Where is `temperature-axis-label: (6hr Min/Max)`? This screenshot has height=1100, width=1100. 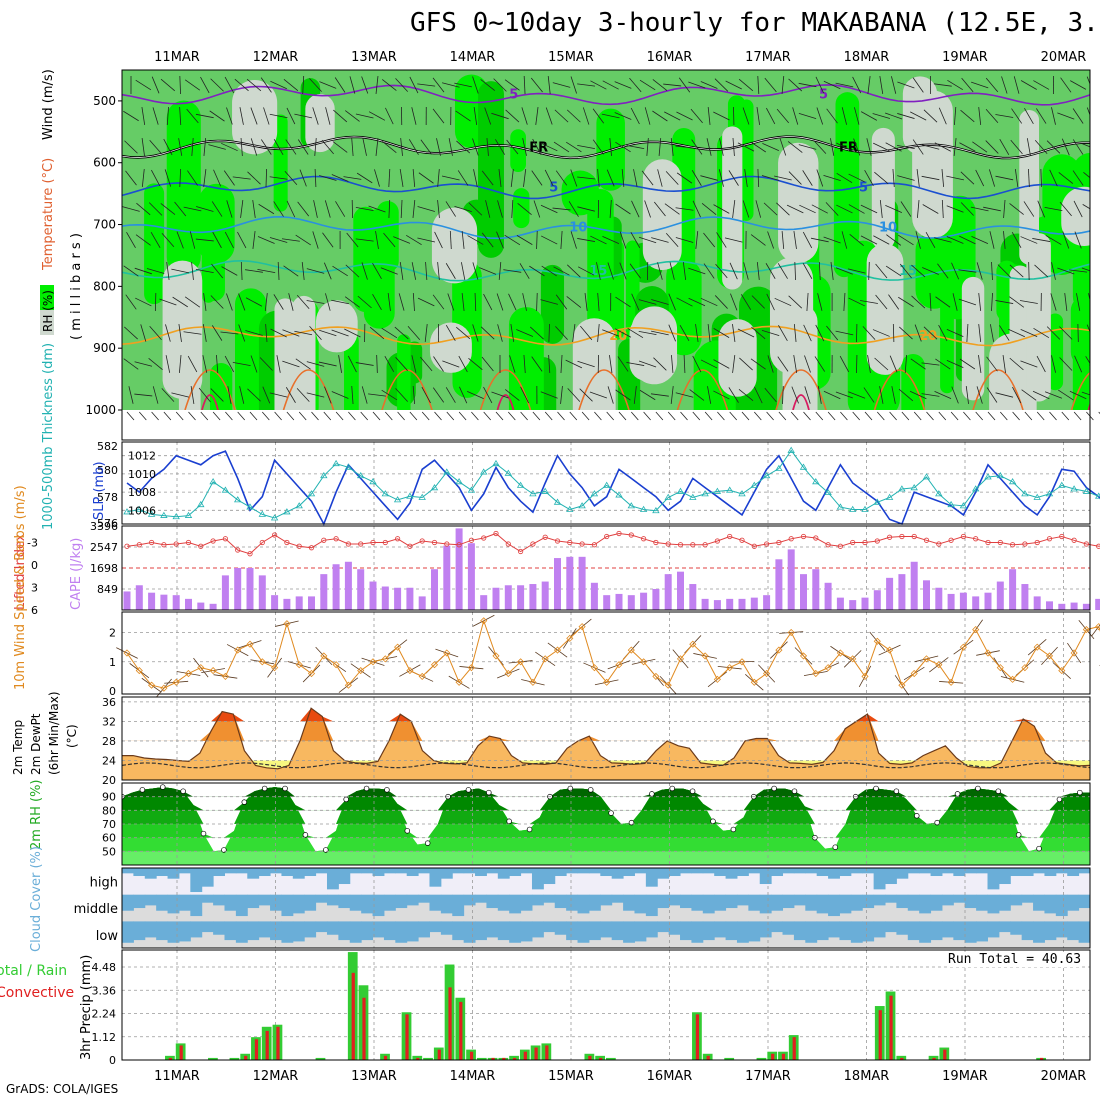
temperature-axis-label: (6hr Min/Max) is located at coordinates (54, 734).